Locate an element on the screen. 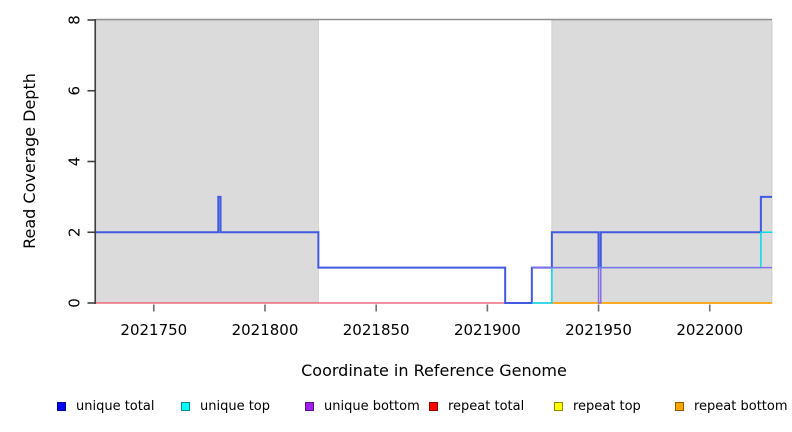  x-axis-tick-label: 2021800 is located at coordinates (265, 330).